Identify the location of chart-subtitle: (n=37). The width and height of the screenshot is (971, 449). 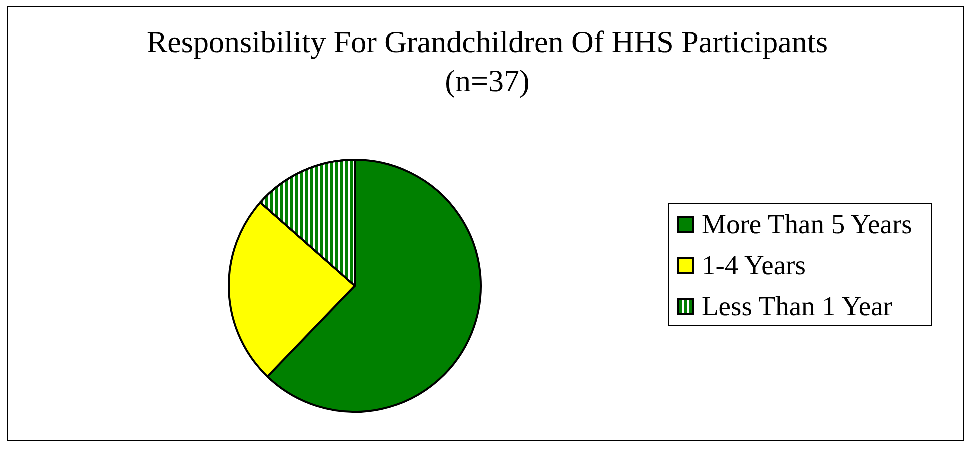
(487, 81).